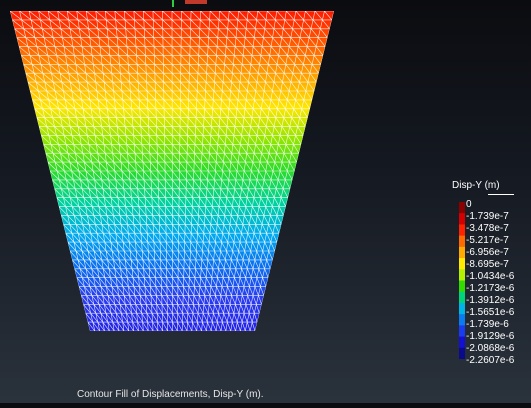 The image size is (531, 408). Describe the element at coordinates (501, 194) in the screenshot. I see `legend-title-underline` at that location.